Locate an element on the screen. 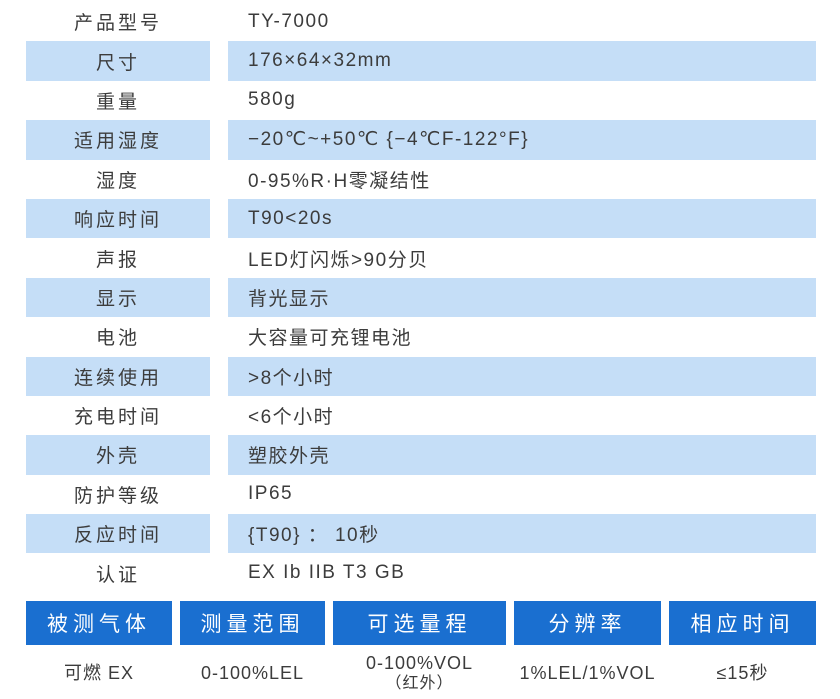 This screenshot has width=840, height=699. gas-table-value-line1: 可燃 EX is located at coordinates (98, 672).